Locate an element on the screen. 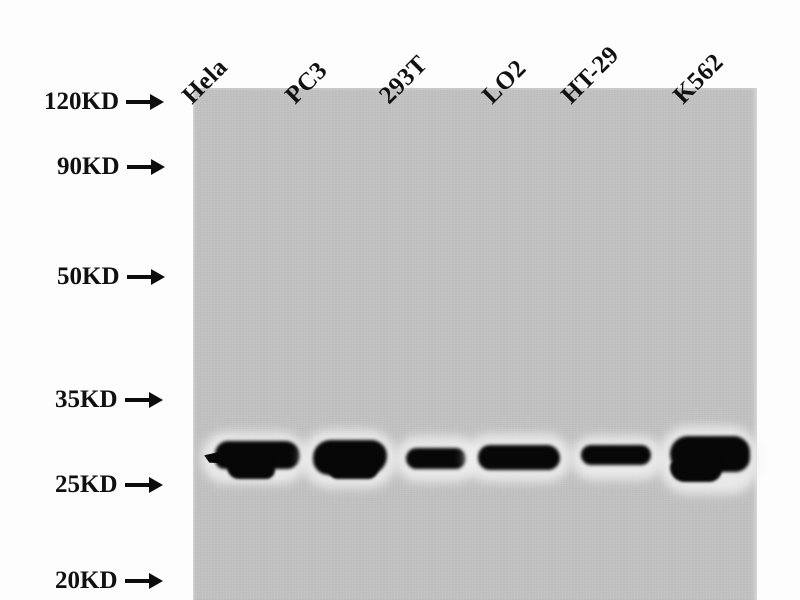 Image resolution: width=800 pixels, height=600 pixels. mw-marker-label: 25KD is located at coordinates (86, 484).